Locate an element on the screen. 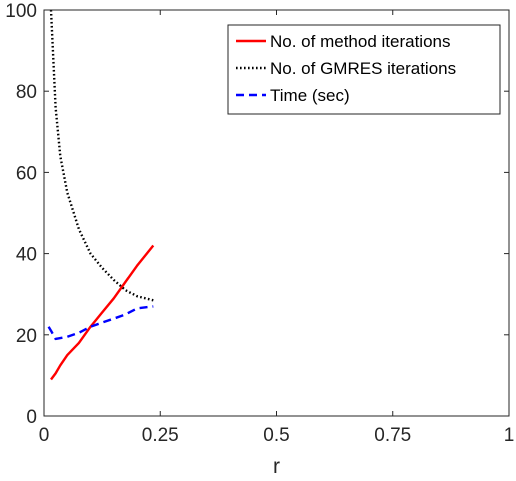  x-tick-label: 0 is located at coordinates (44, 435).